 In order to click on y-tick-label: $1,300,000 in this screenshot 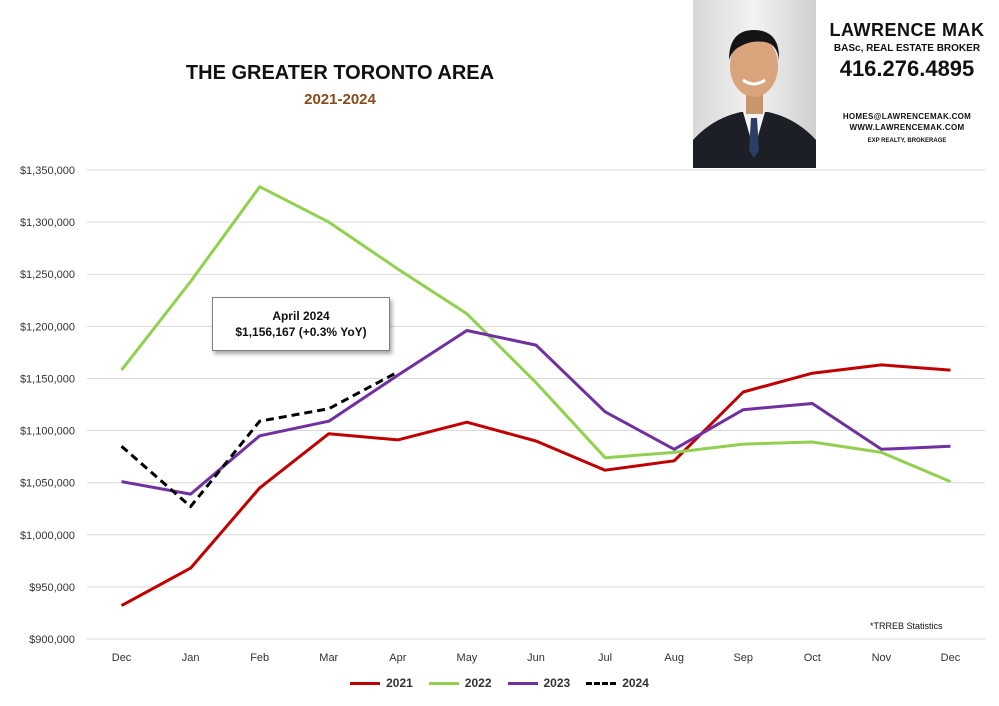, I will do `click(47, 223)`.